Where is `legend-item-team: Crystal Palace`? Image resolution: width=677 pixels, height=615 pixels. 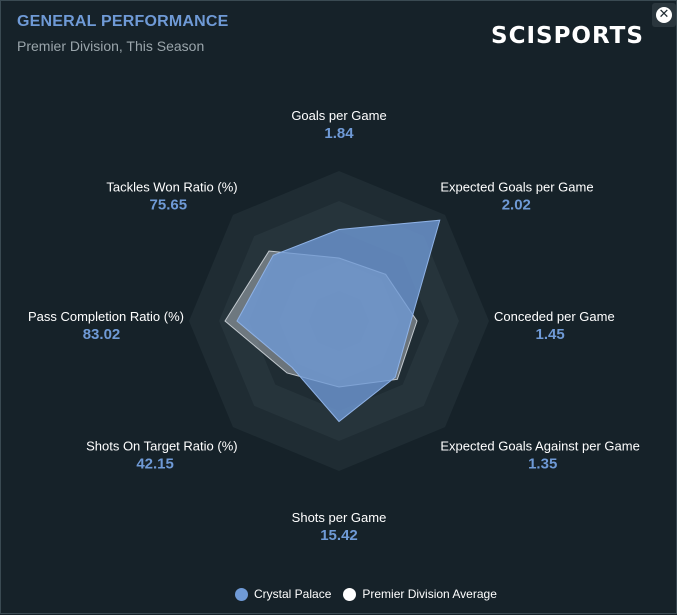
legend-item-team: Crystal Palace is located at coordinates (283, 594).